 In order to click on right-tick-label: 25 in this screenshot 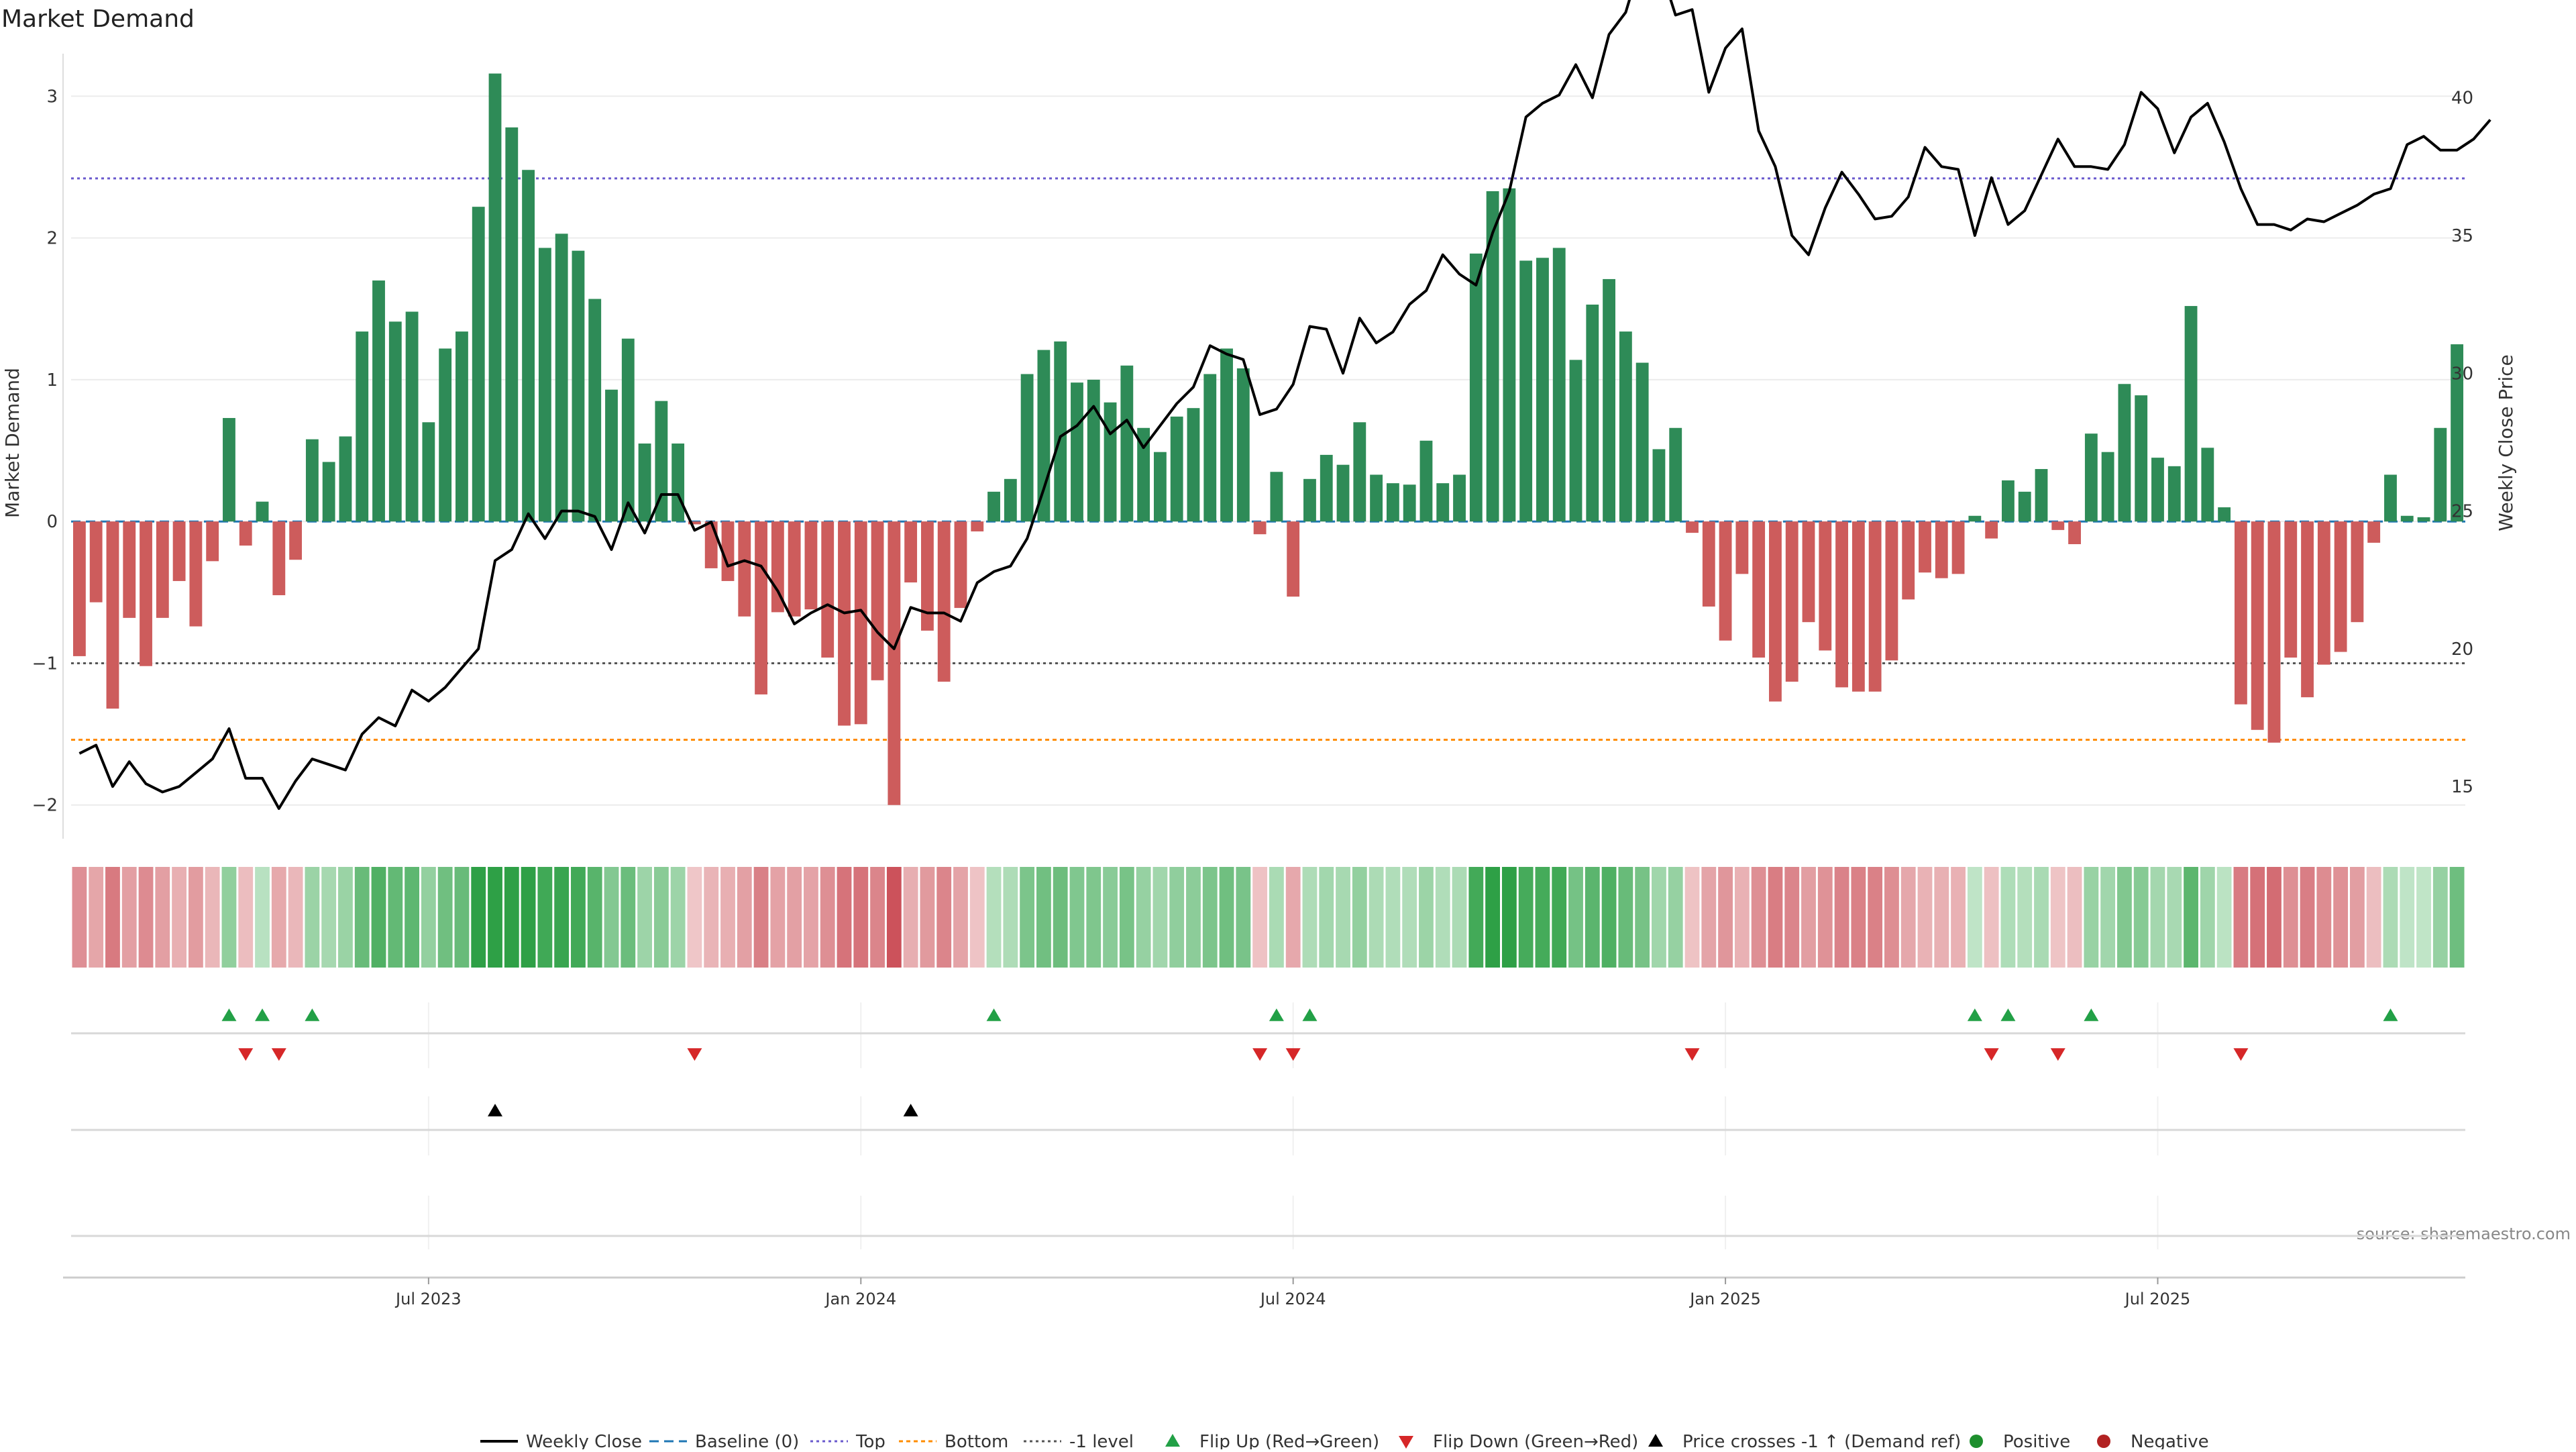, I will do `click(2462, 512)`.